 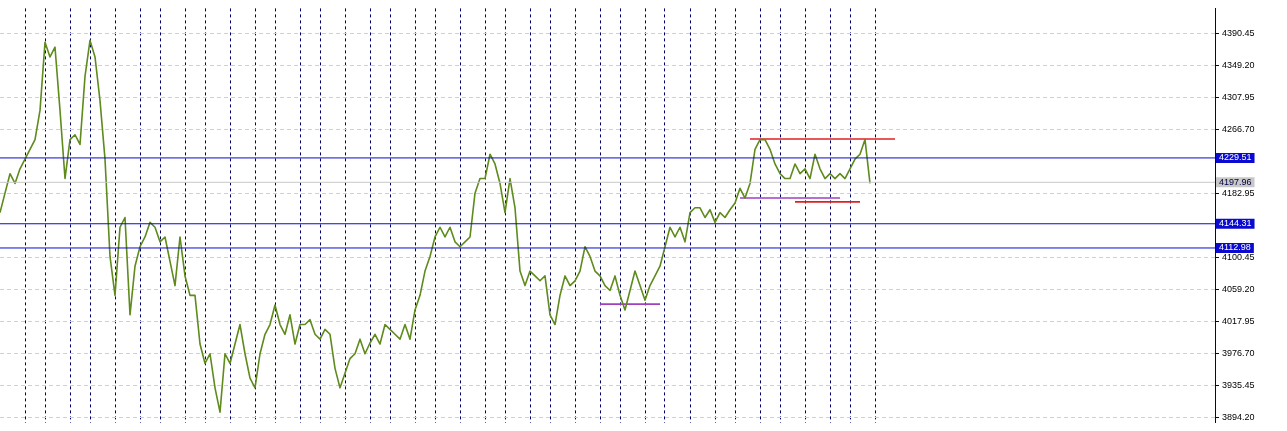 I want to click on y-tick-label: 4182.95, so click(x=1238, y=193).